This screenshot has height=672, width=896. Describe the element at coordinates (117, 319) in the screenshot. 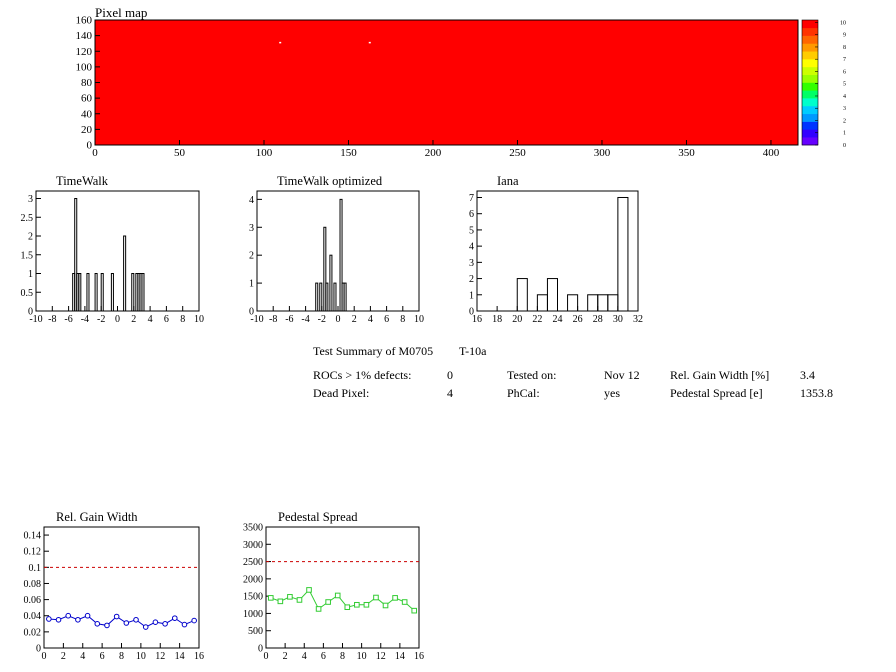

I see `timewalk-xtick-label: 0` at that location.